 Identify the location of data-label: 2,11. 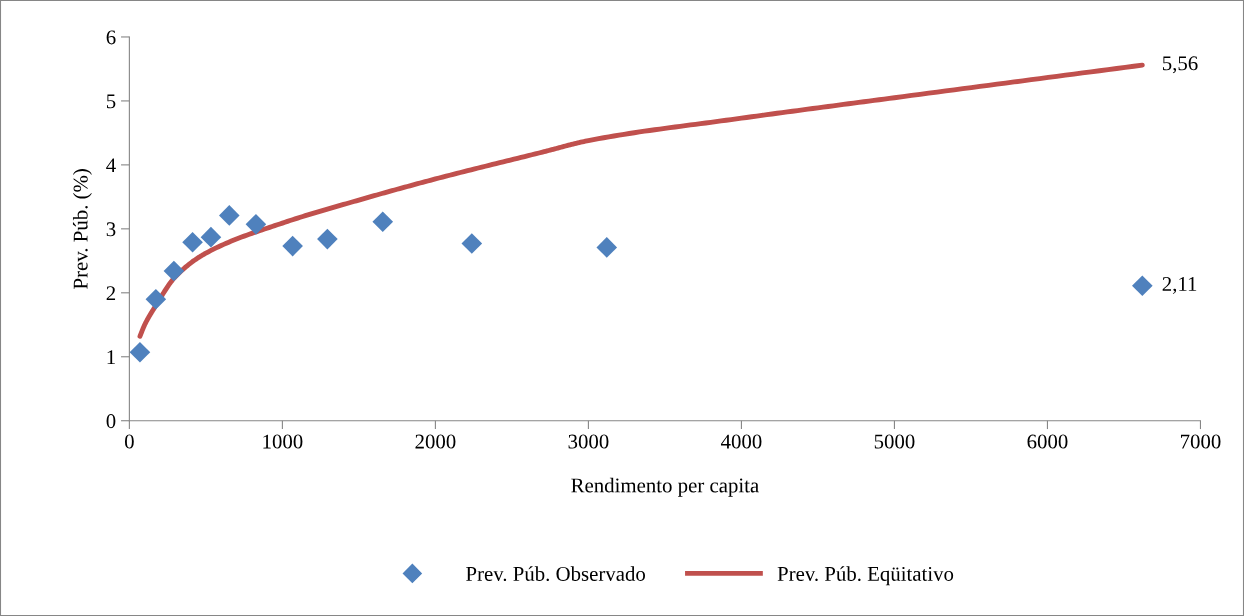
(1179, 285).